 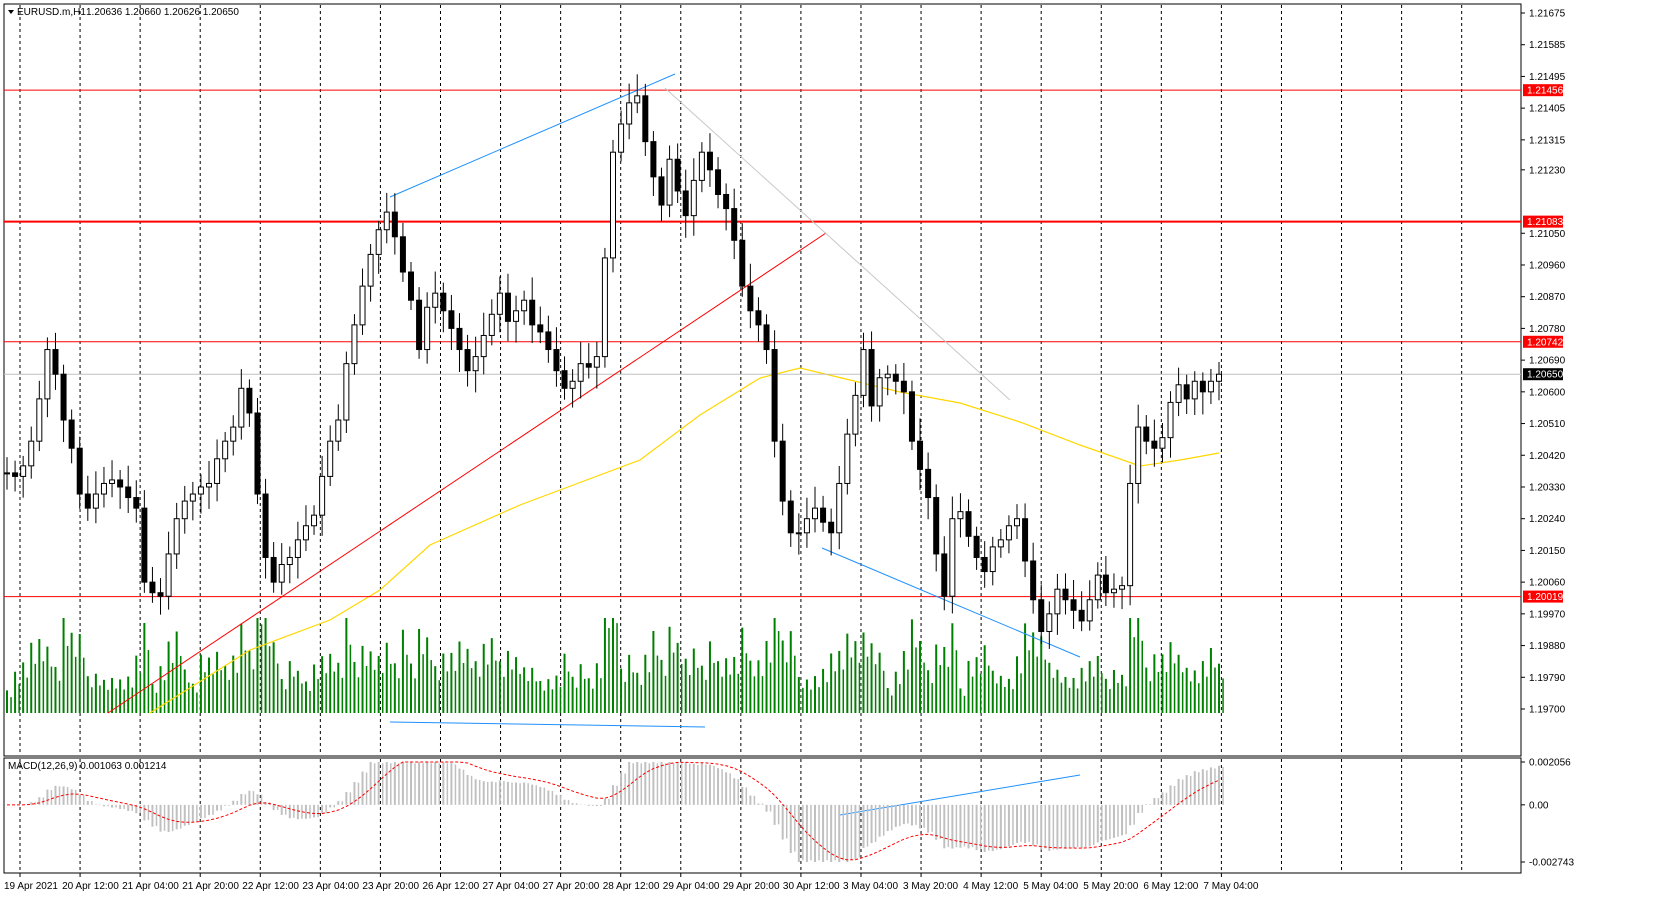 I want to click on symbol-label: EURUSD.m,H1, so click(x=51, y=12).